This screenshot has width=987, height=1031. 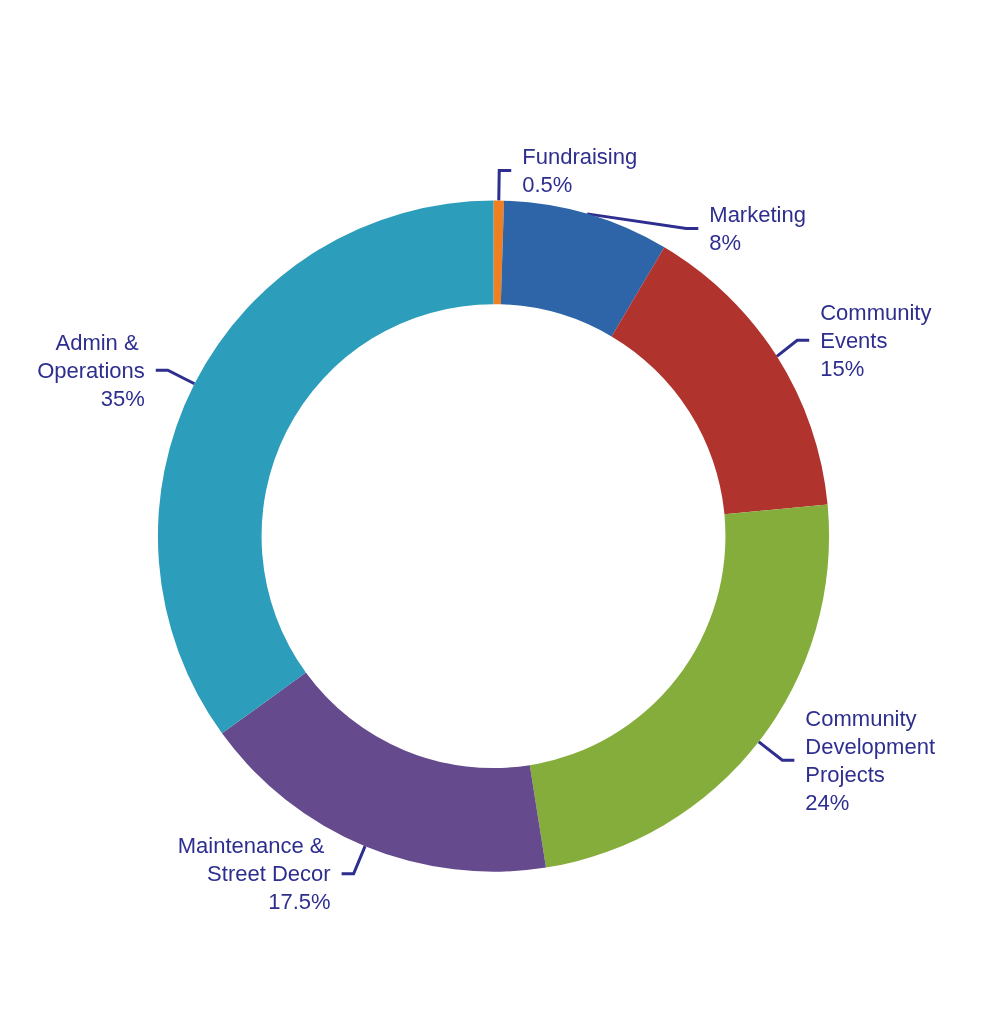 I want to click on slice-label: Community Development Projects, so click(x=873, y=746).